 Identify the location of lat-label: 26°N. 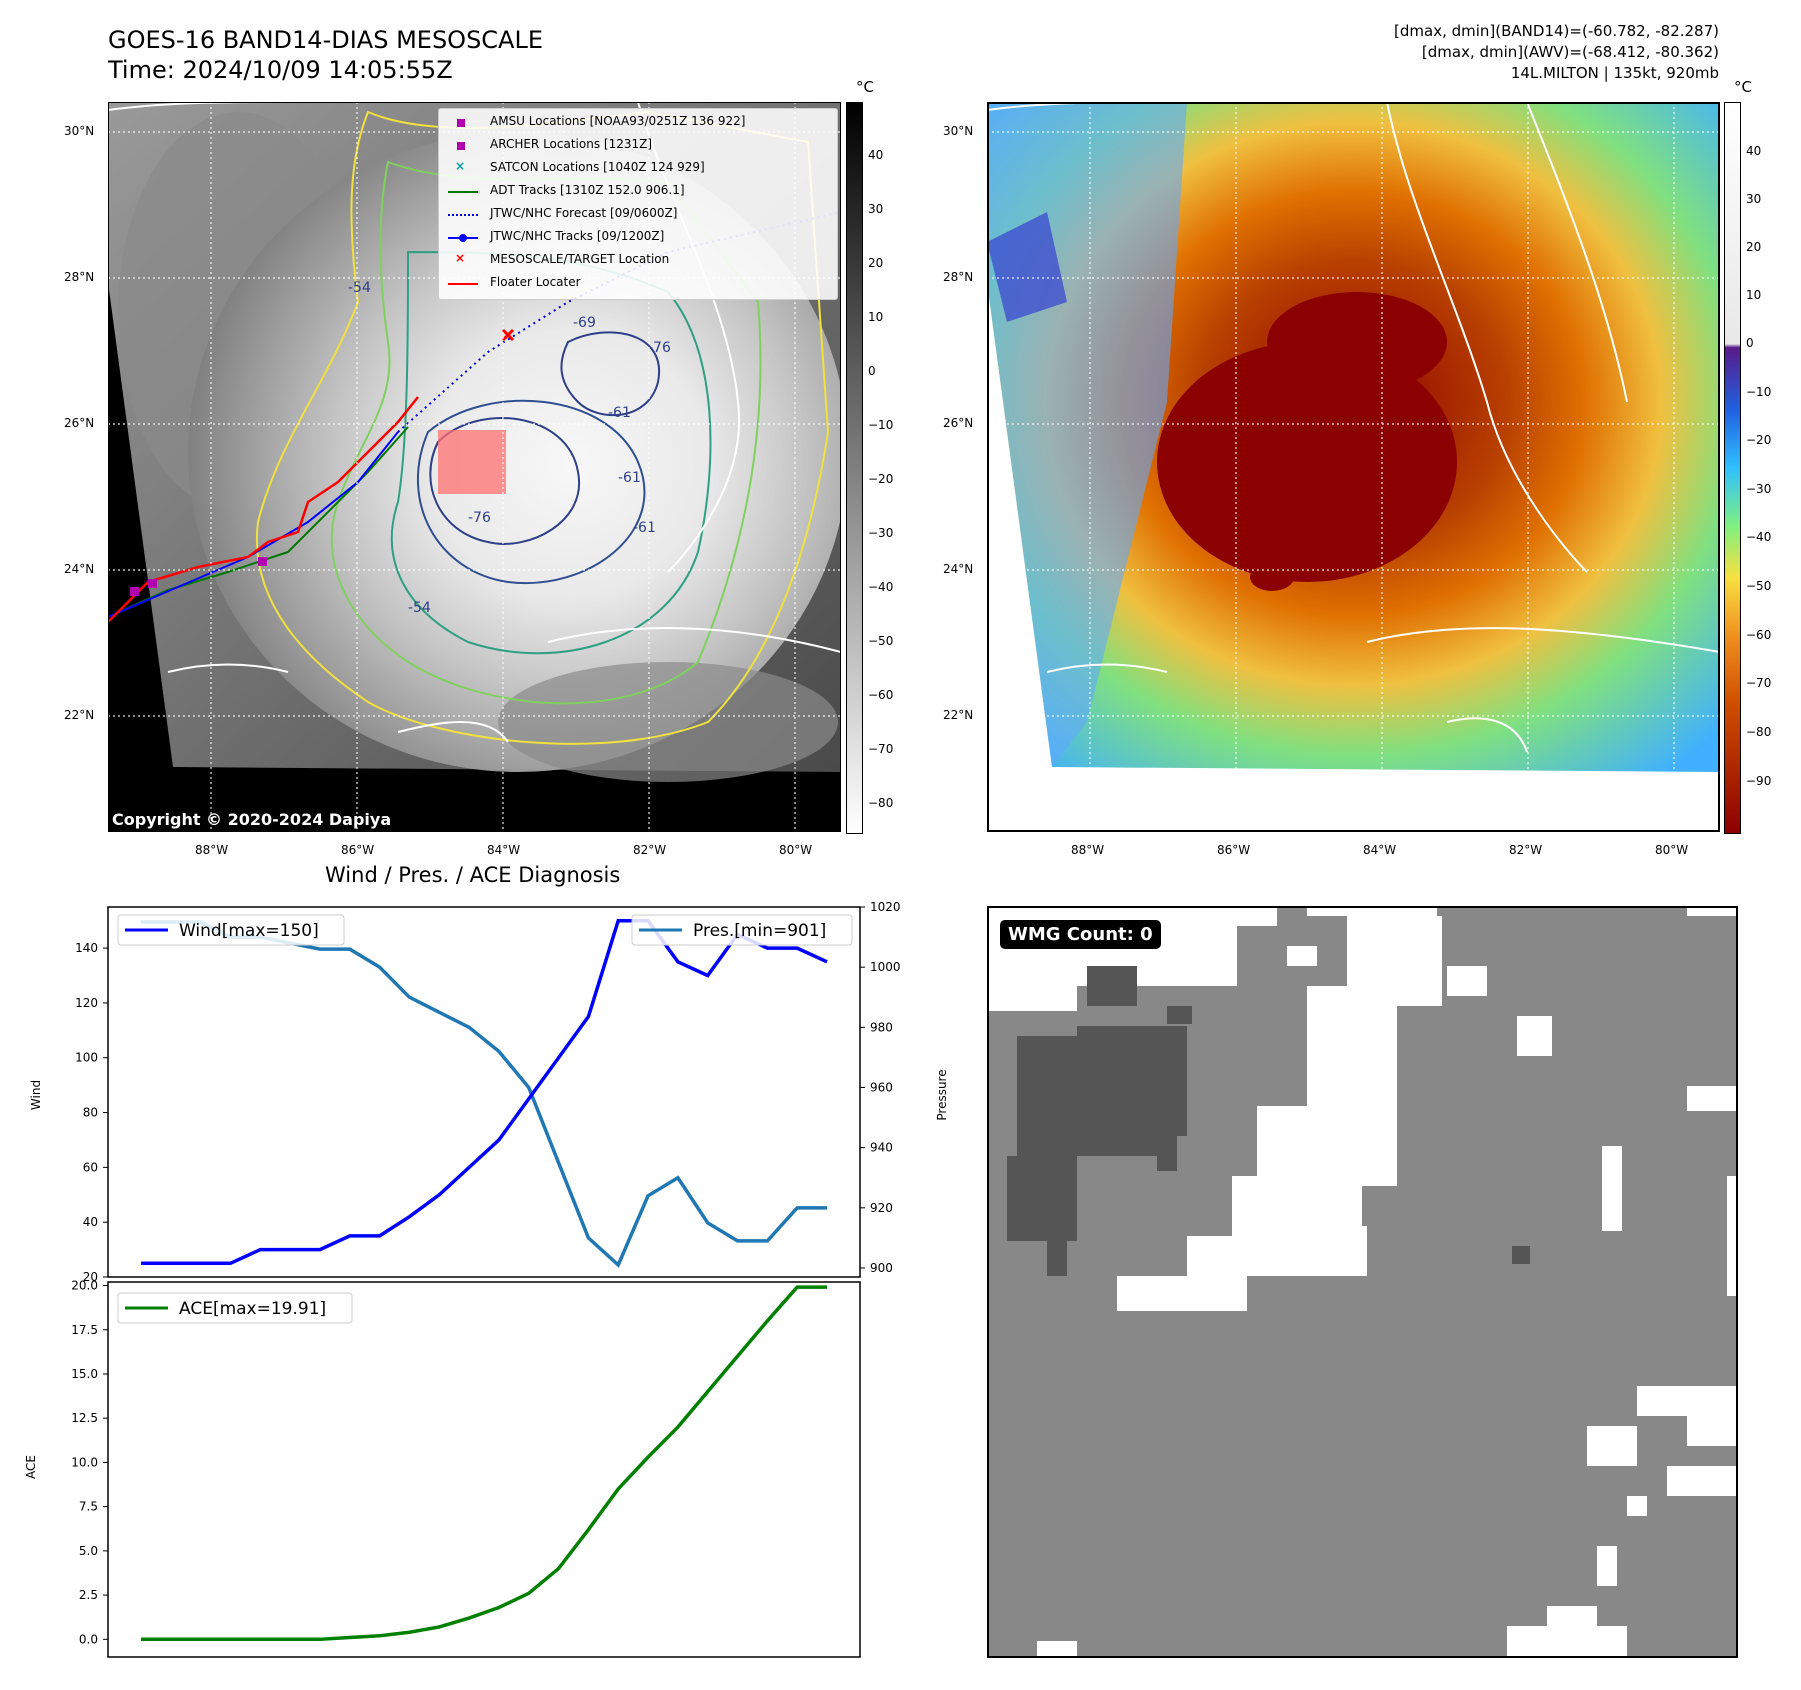
(958, 423).